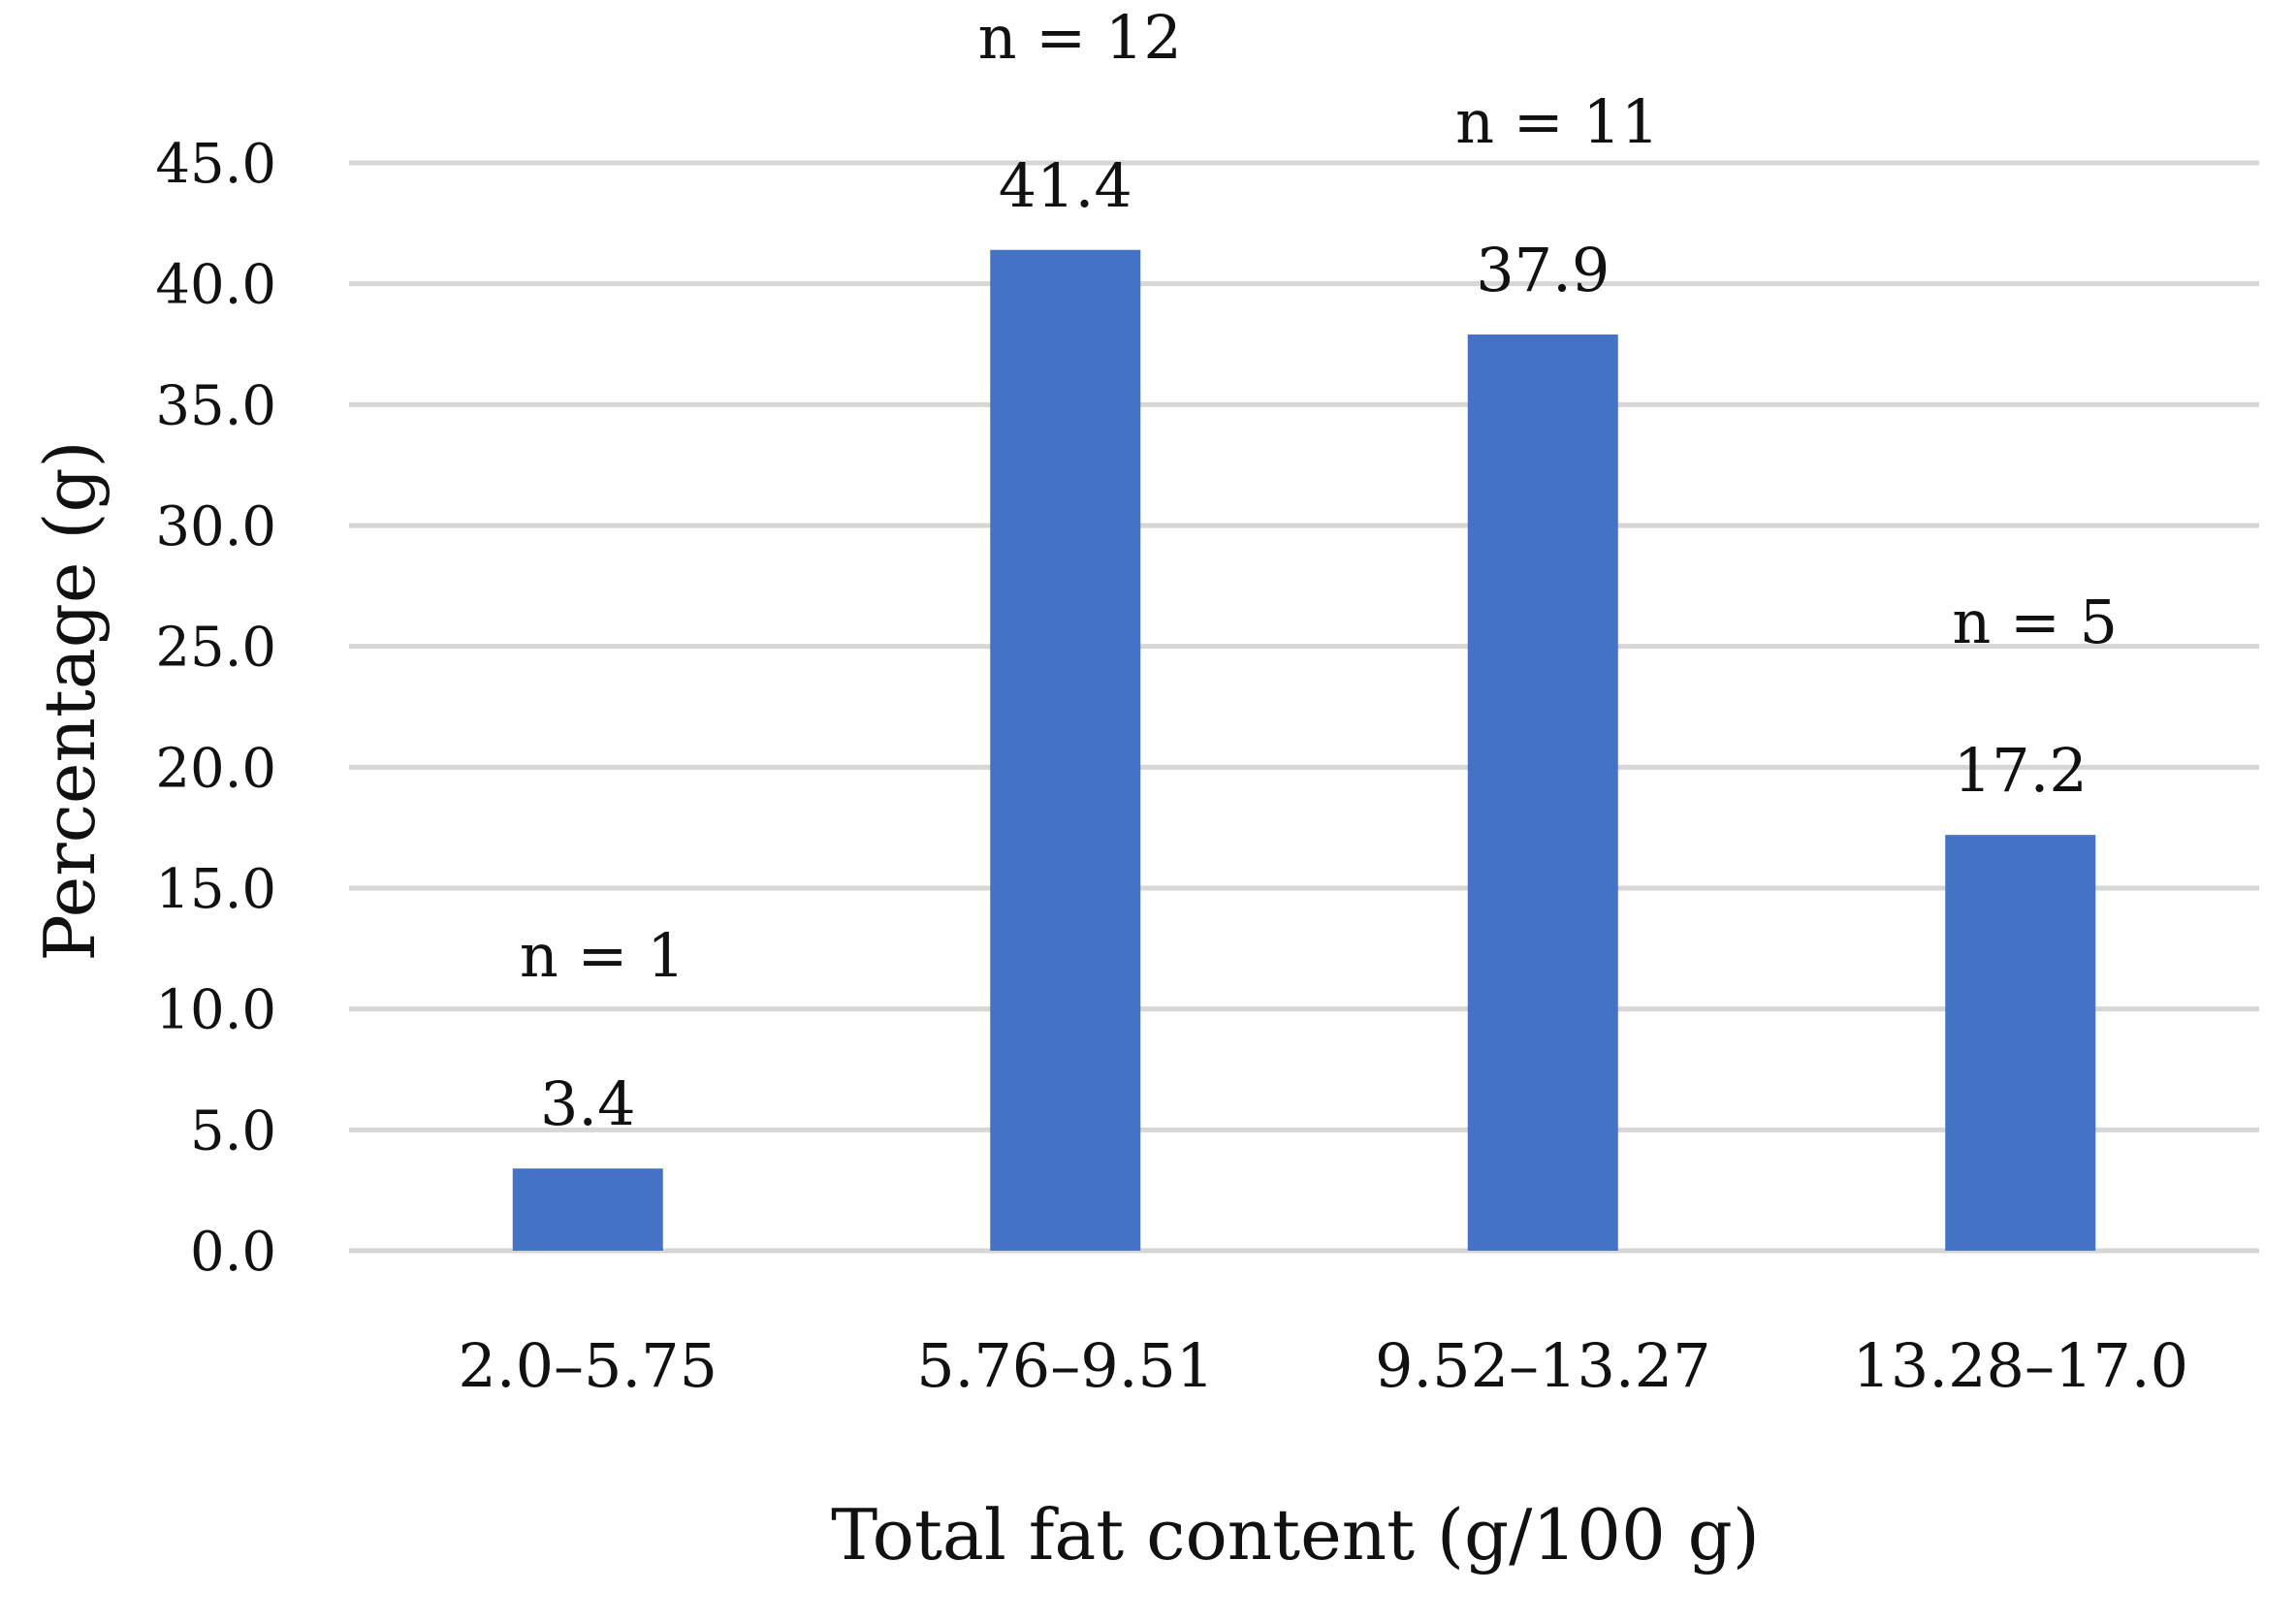 The height and width of the screenshot is (1624, 2296). What do you see at coordinates (1295, 1535) in the screenshot?
I see `x-axis-title: Total fat content (g/100 g)` at bounding box center [1295, 1535].